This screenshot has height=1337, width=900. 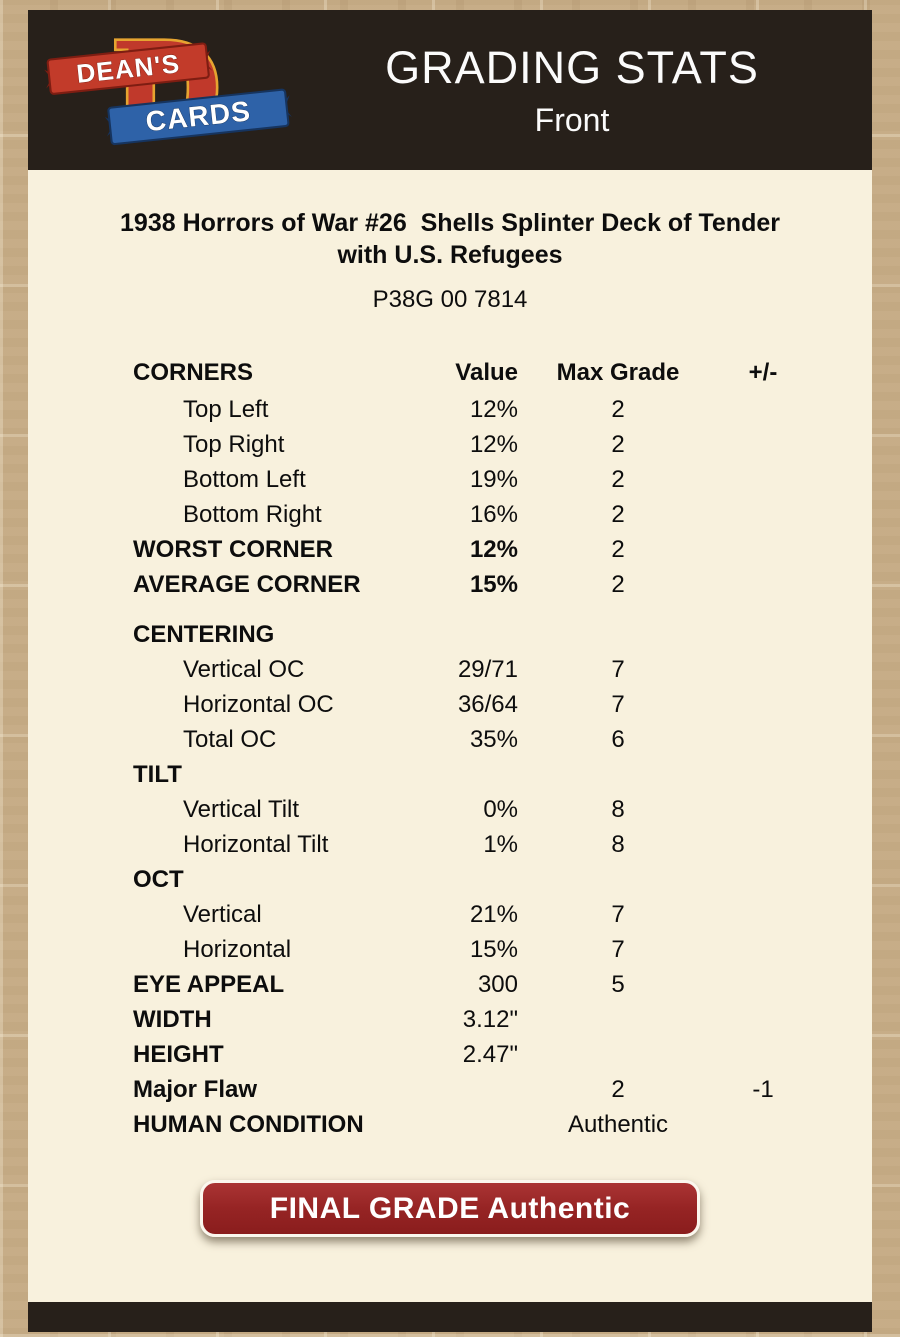 What do you see at coordinates (450, 549) in the screenshot?
I see `stat-row: WORST CORNER 12% 2` at bounding box center [450, 549].